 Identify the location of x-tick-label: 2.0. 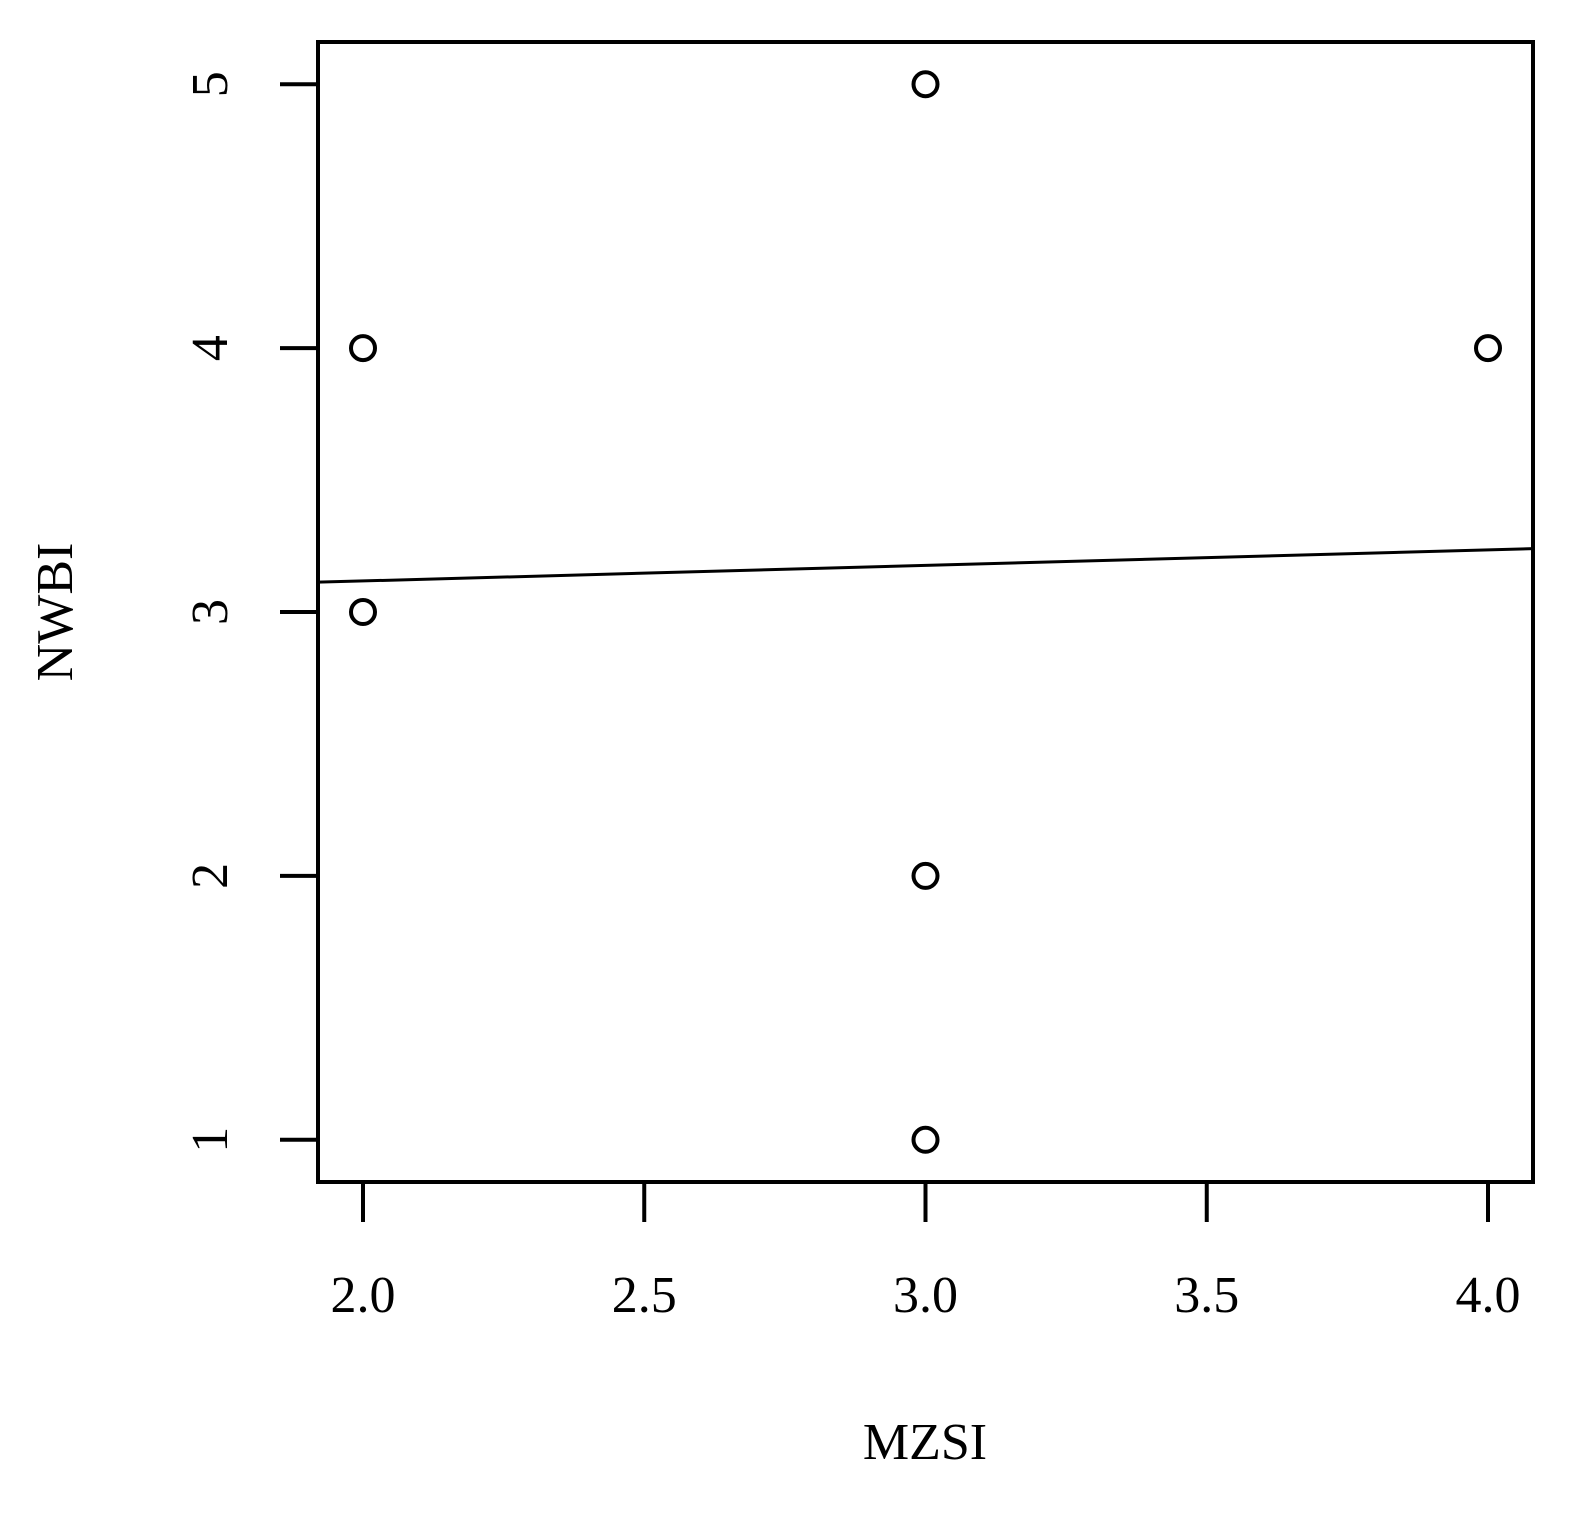
(363, 1295).